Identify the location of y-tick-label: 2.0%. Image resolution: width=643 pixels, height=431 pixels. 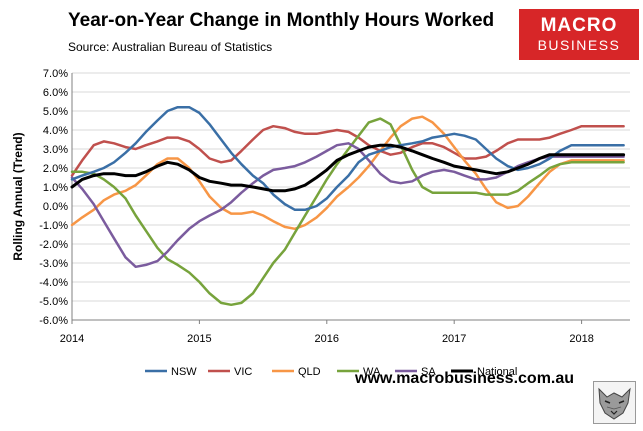
(55, 169).